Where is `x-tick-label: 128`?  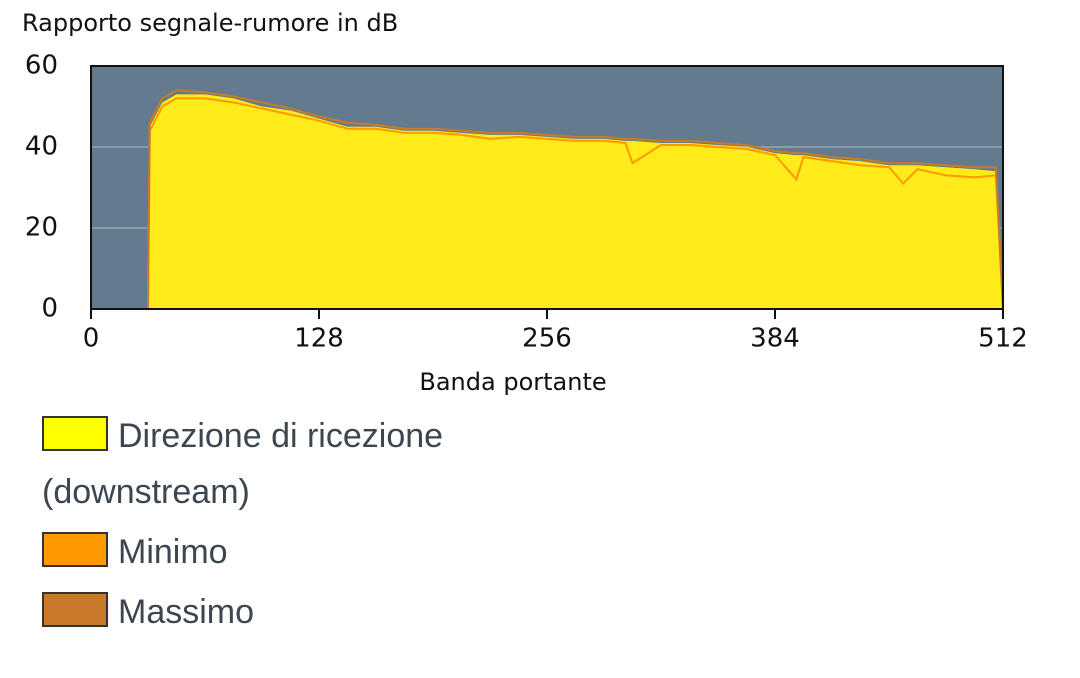
x-tick-label: 128 is located at coordinates (319, 339).